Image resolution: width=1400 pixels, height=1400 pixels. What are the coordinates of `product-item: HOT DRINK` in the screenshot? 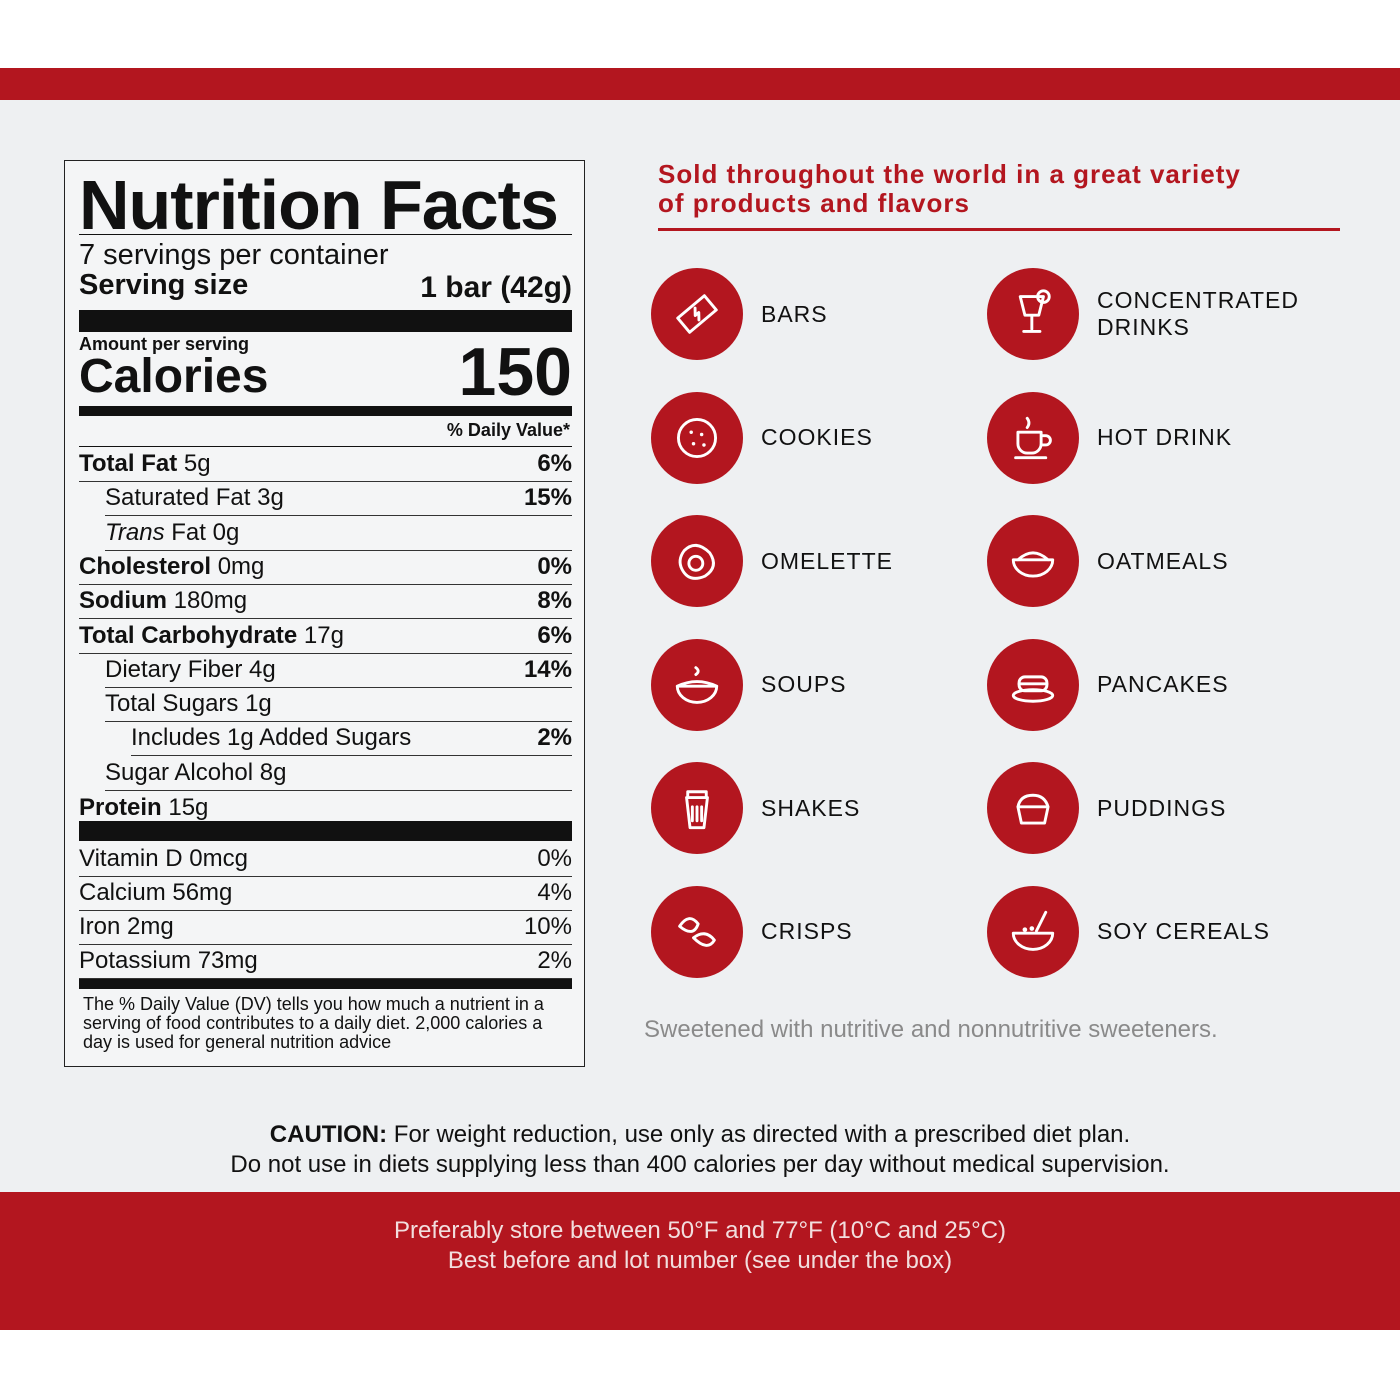 It's located at (1152, 437).